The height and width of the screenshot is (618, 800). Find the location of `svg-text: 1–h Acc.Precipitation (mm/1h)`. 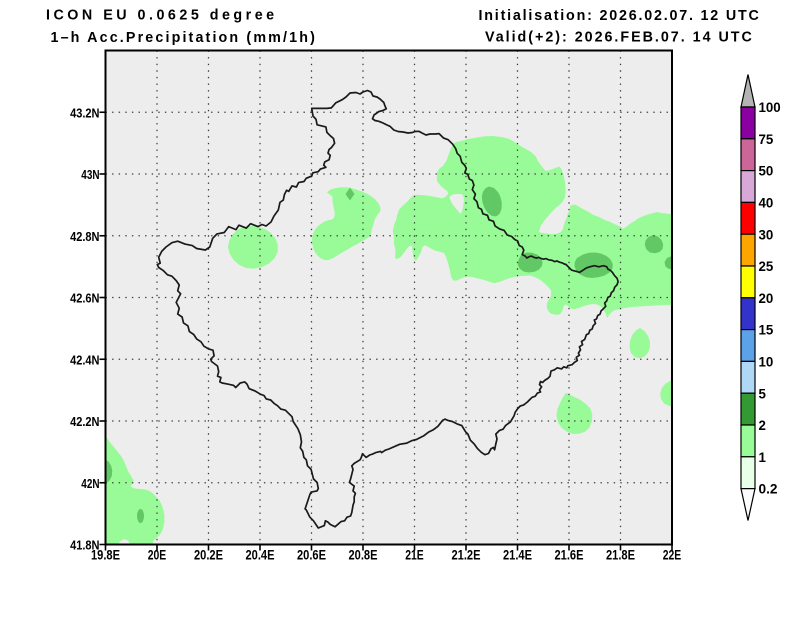

svg-text: 1–h Acc.Precipitation (mm/1h) is located at coordinates (184, 38).